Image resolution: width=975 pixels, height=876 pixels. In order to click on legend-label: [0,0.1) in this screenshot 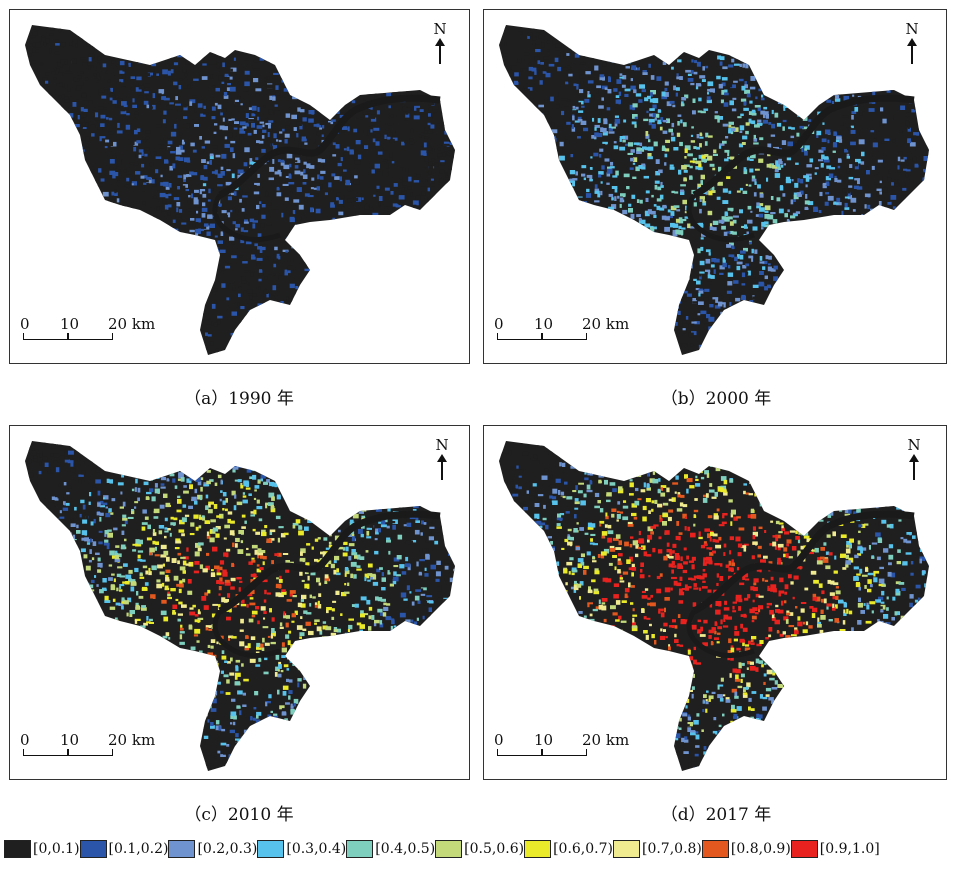, I will do `click(56, 849)`.